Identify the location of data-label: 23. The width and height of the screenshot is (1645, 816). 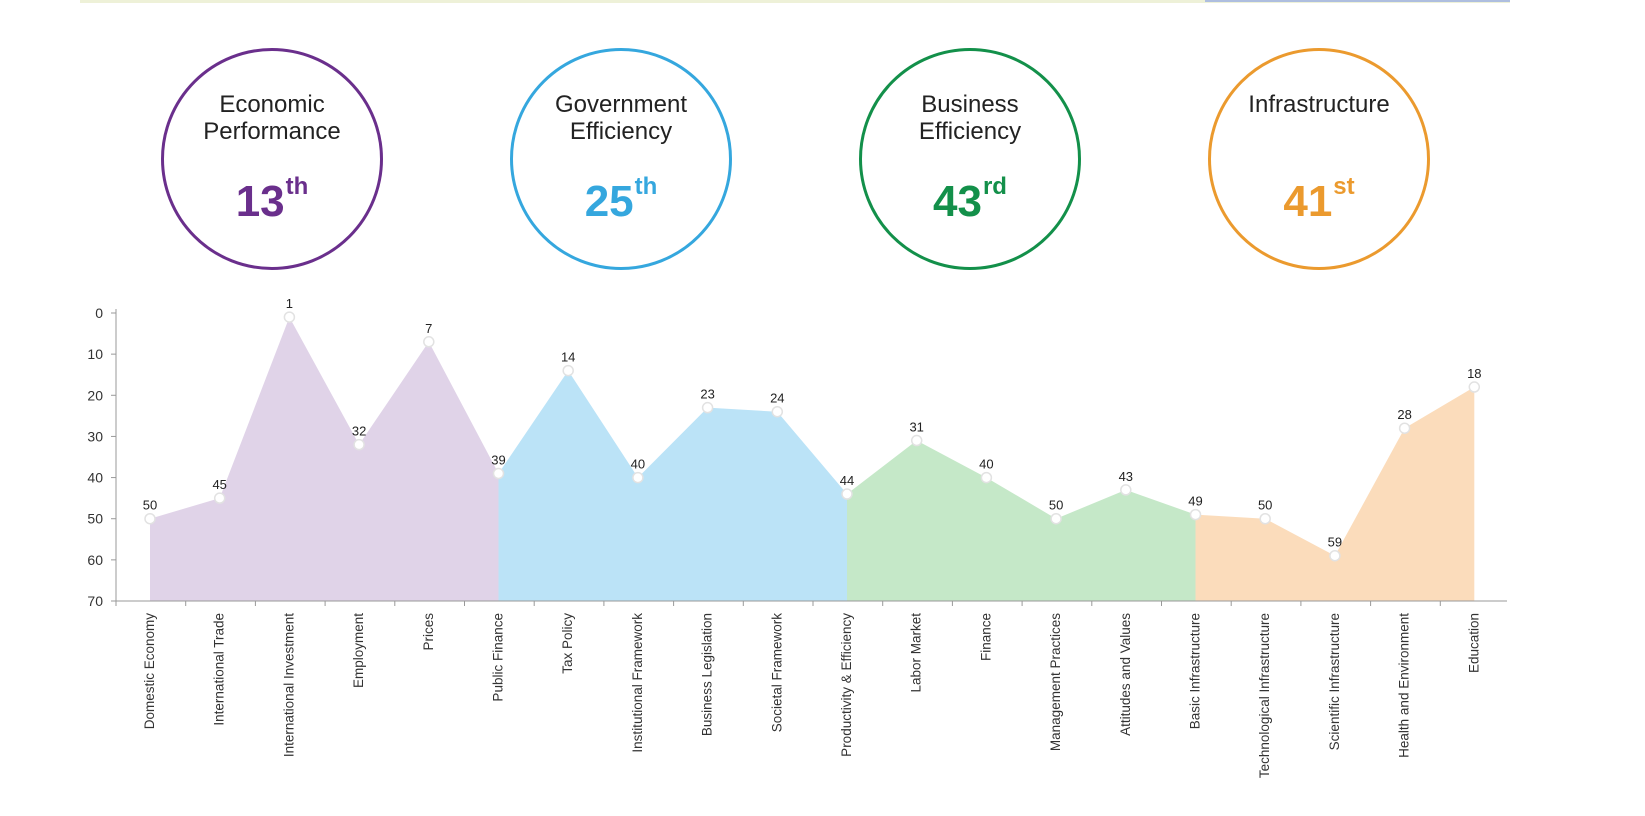
(707, 394).